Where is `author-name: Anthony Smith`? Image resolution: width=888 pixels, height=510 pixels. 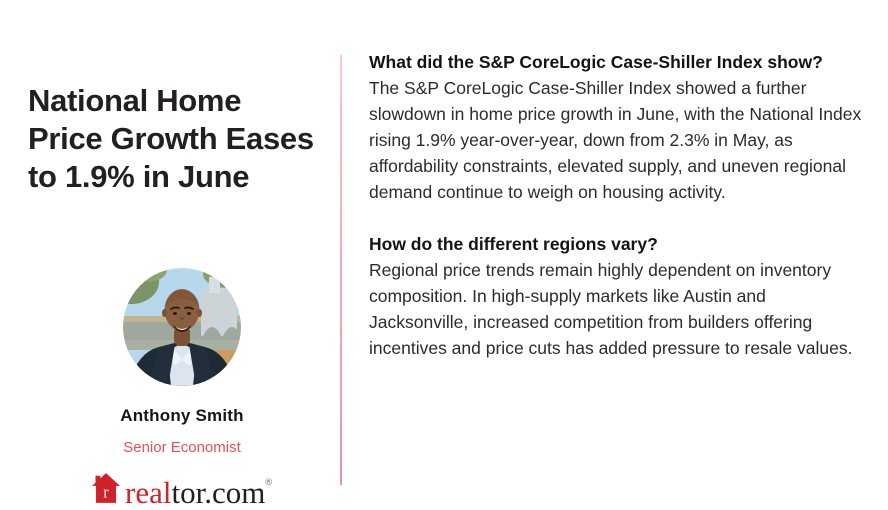 author-name: Anthony Smith is located at coordinates (182, 415).